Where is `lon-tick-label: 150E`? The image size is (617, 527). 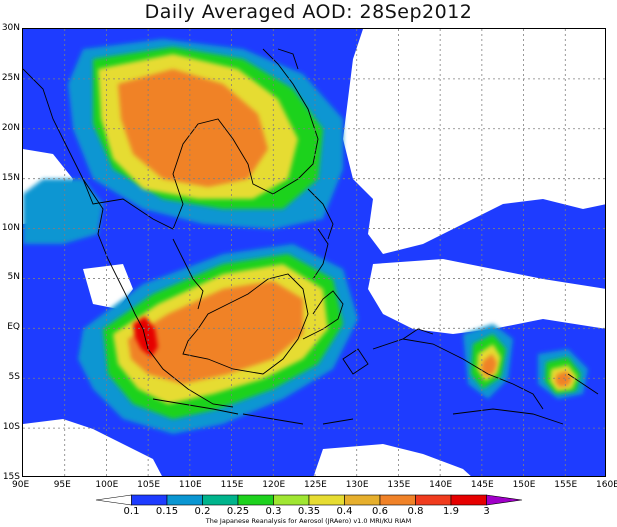 lon-tick-label: 150E is located at coordinates (524, 485).